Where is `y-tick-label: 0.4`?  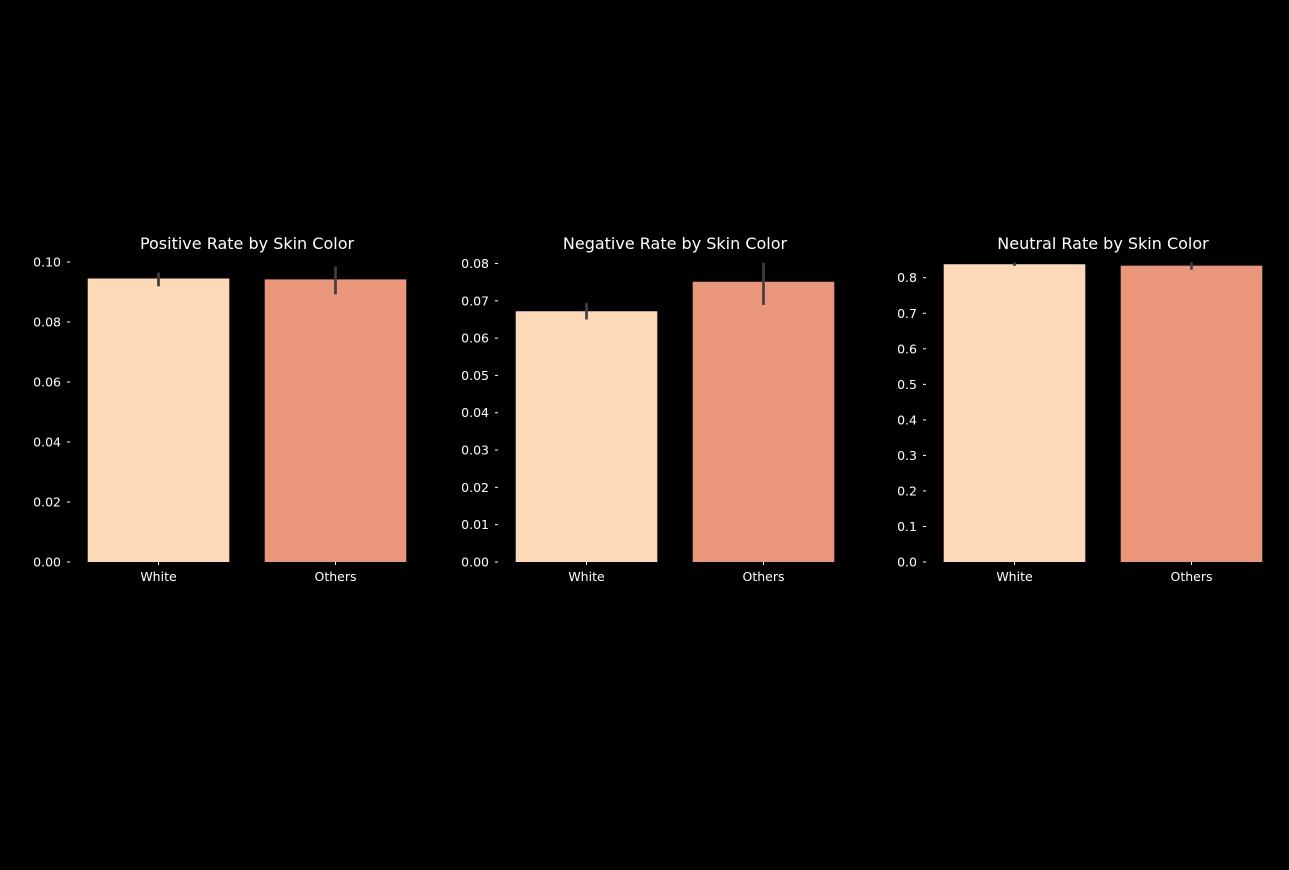
y-tick-label: 0.4 is located at coordinates (907, 419).